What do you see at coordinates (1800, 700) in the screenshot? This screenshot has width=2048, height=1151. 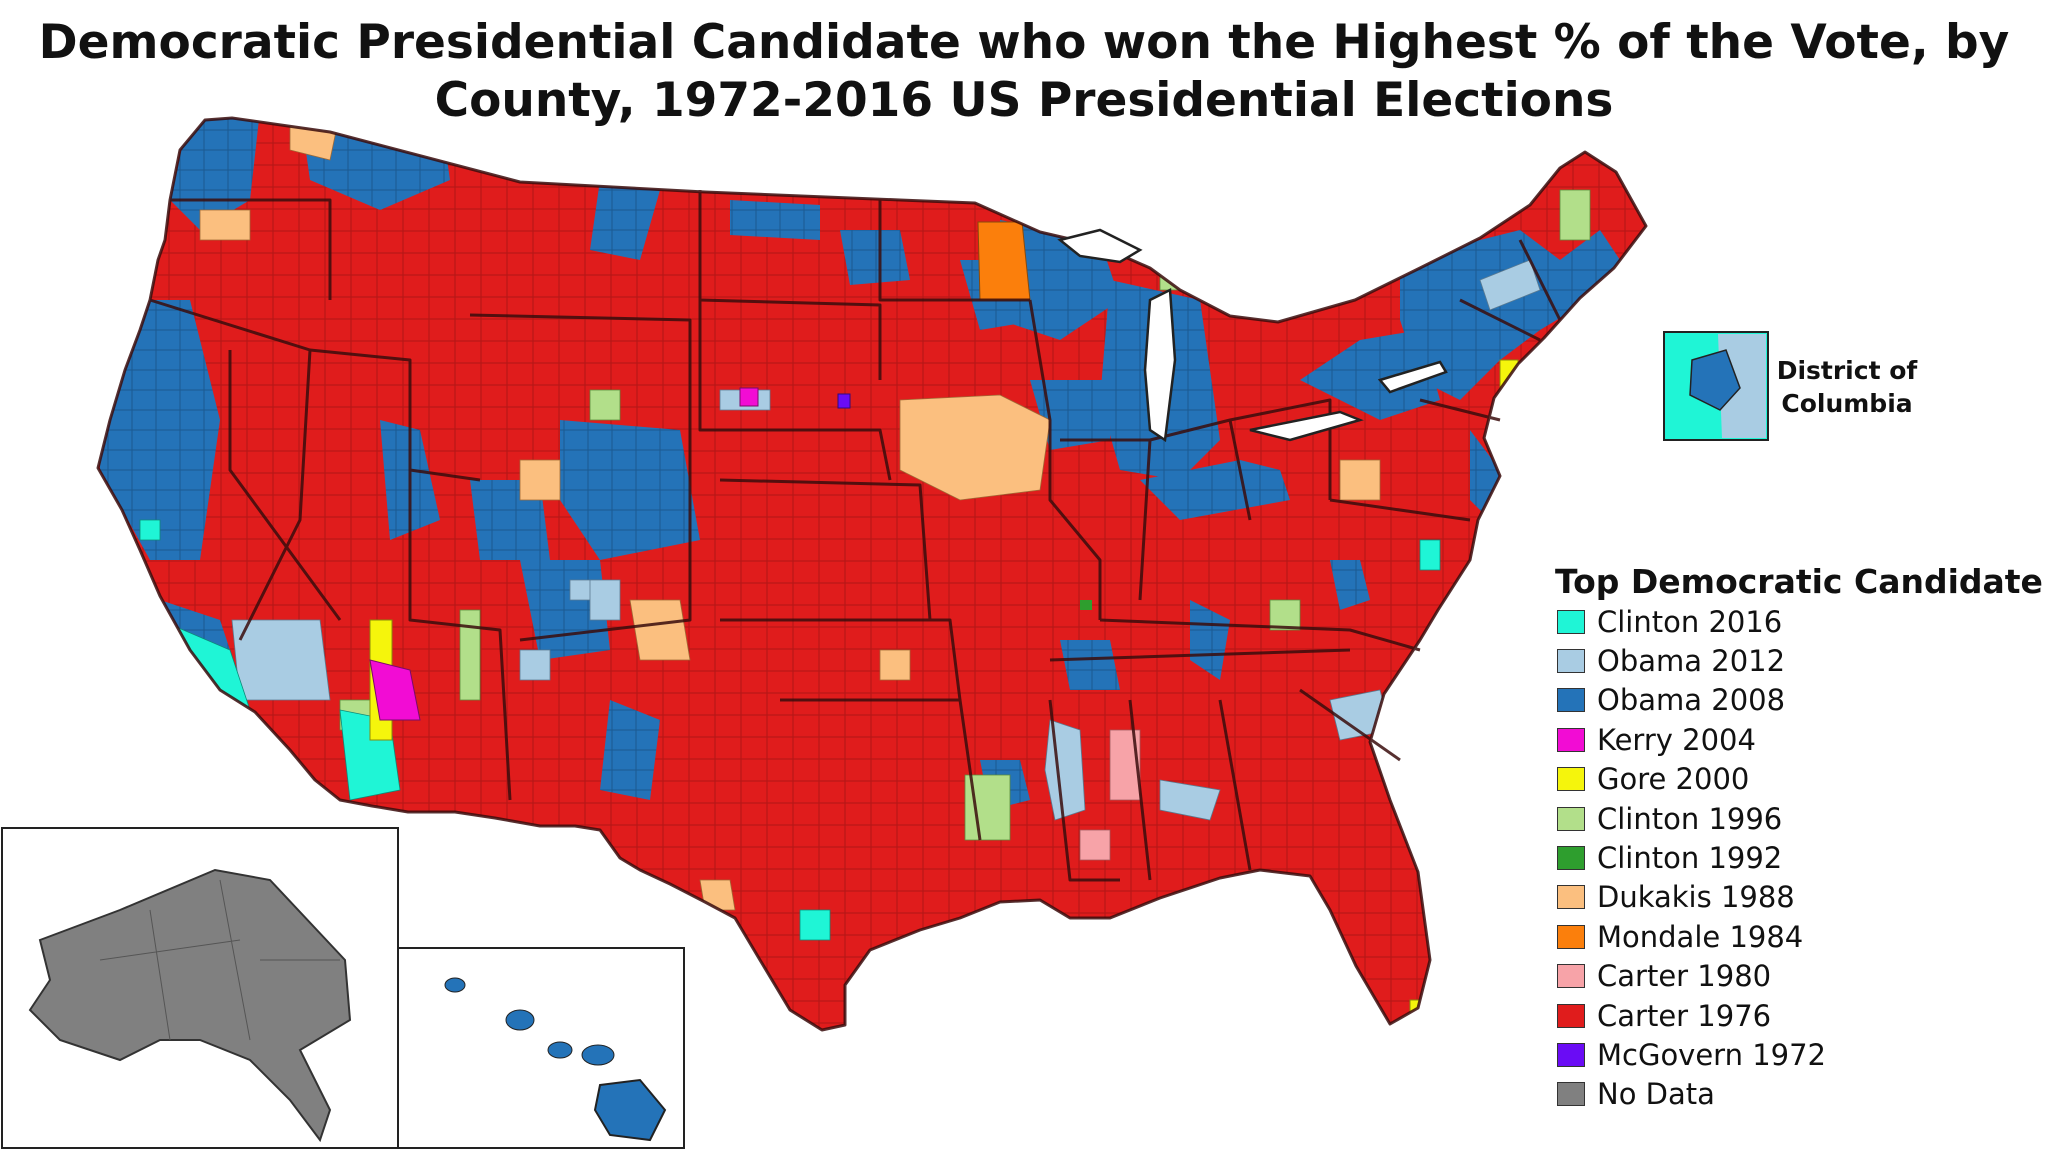 I see `legend-item-obama-2008: Obama 2008` at bounding box center [1800, 700].